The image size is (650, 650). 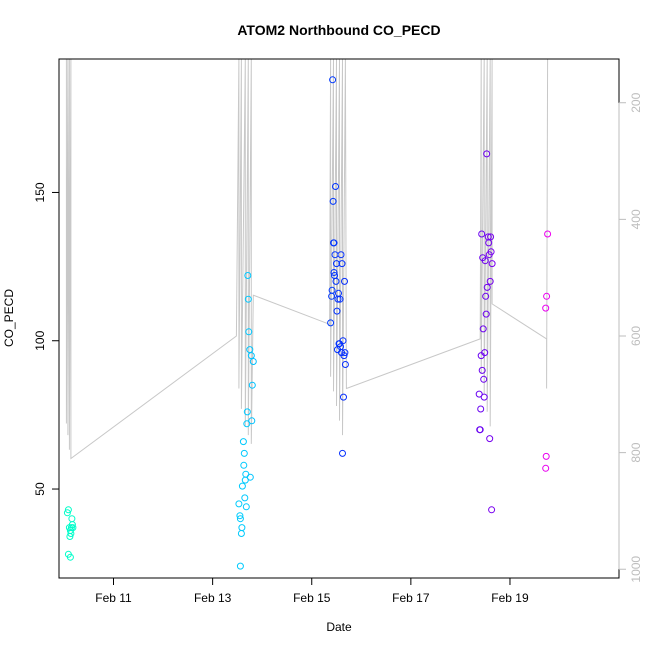 What do you see at coordinates (636, 569) in the screenshot?
I see `y2-tick-label: 1000` at bounding box center [636, 569].